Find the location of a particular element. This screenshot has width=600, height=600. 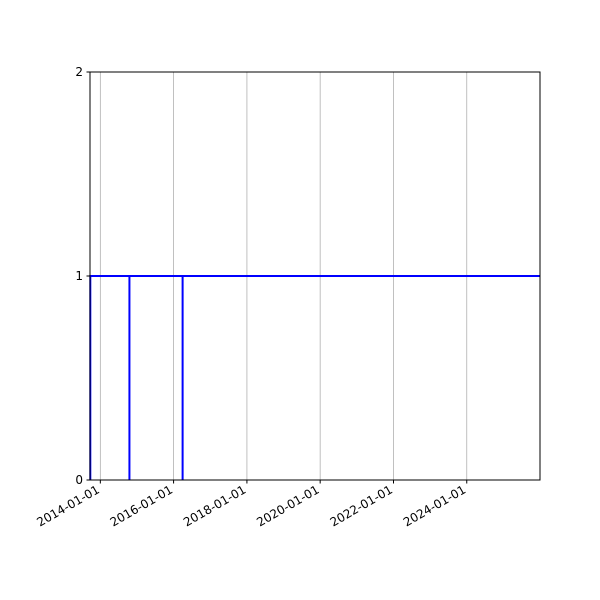

x-tick-label: 2018-01-01 is located at coordinates (214, 505).